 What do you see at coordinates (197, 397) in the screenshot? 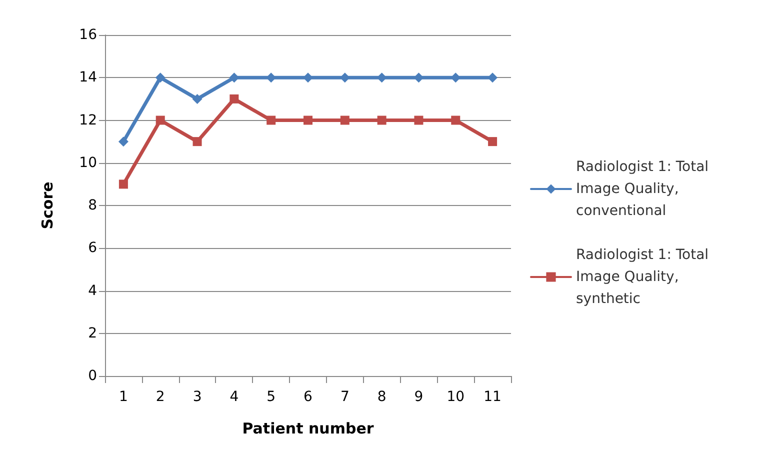
I see `x-tick-label: 3` at bounding box center [197, 397].